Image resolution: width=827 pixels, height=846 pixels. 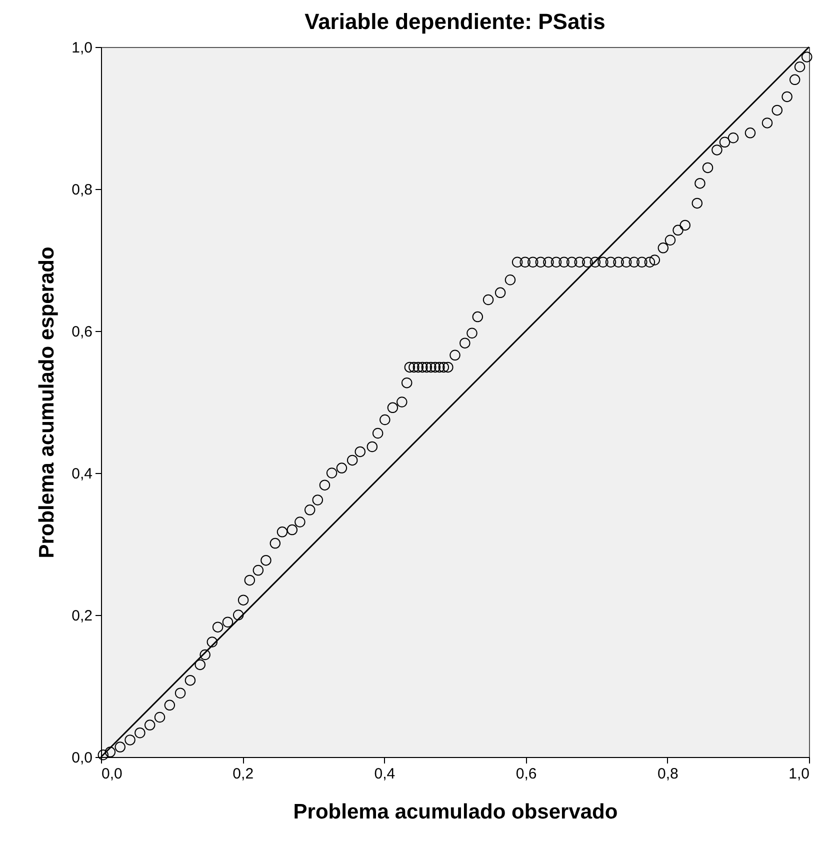 What do you see at coordinates (82, 616) in the screenshot?
I see `y-tick-label: 0,2` at bounding box center [82, 616].